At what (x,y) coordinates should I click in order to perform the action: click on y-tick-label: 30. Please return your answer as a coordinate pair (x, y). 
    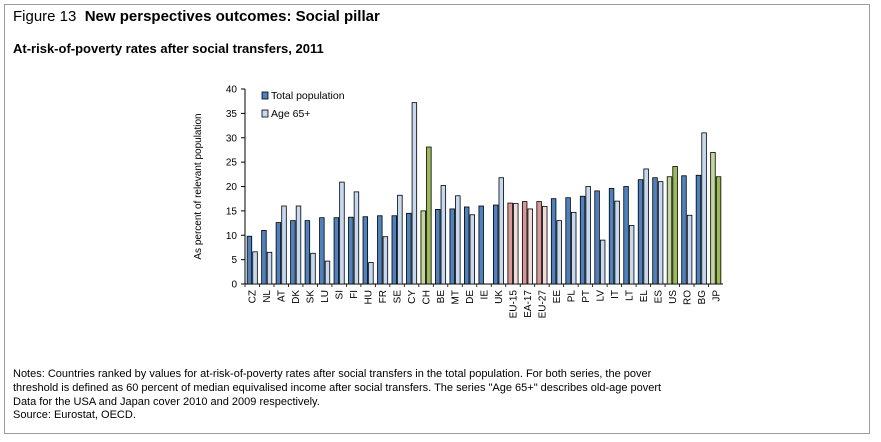
    Looking at the image, I should click on (232, 138).